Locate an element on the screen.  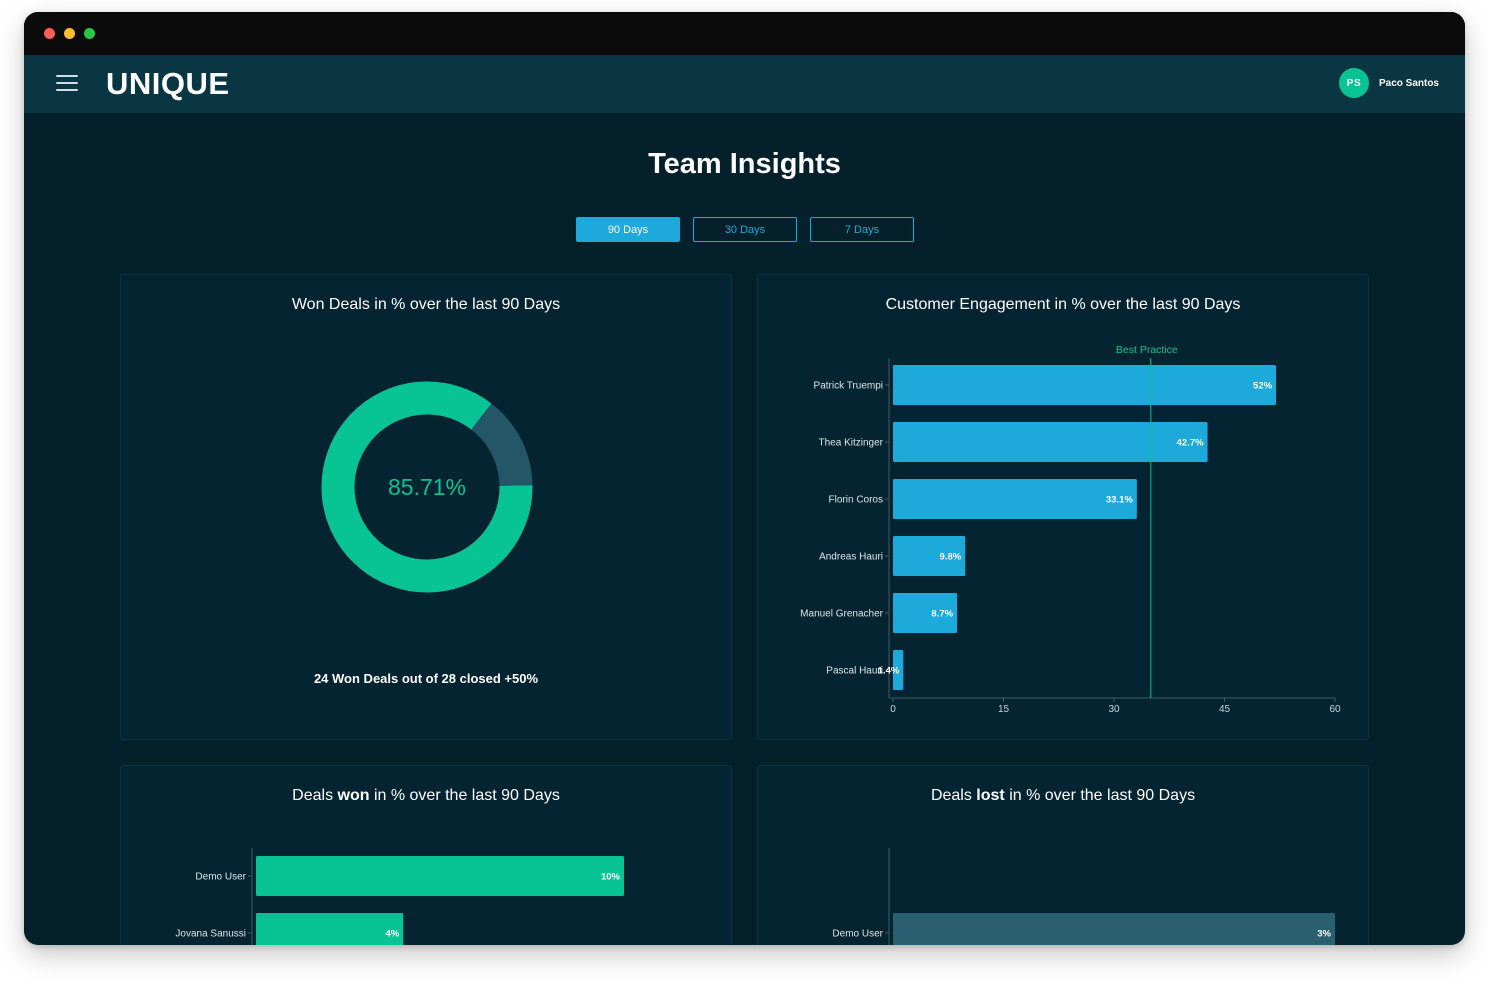
user-name: Paco Santos is located at coordinates (1408, 83).